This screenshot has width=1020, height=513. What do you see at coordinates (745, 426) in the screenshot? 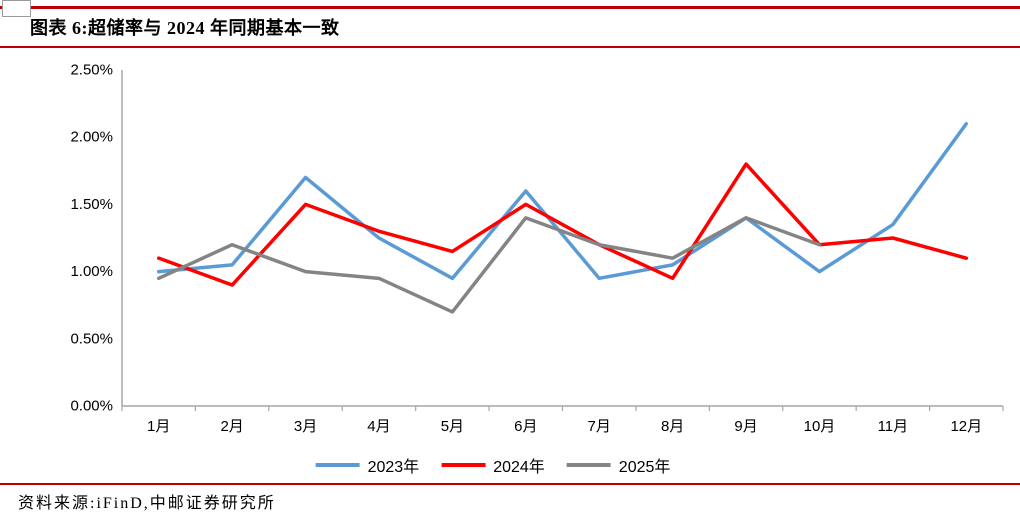
I see `x-tick-label: 9月` at bounding box center [745, 426].